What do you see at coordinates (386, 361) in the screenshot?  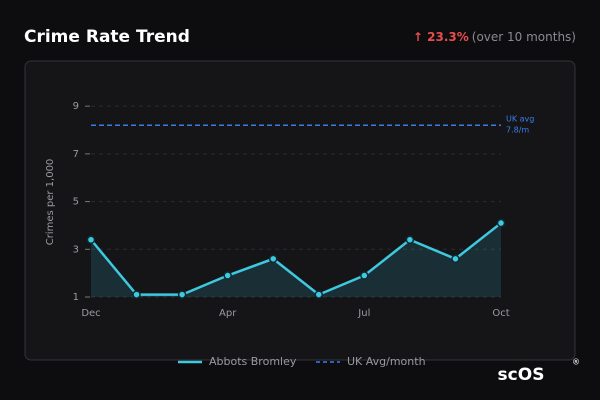 I see `legend-label: UK Avg/month` at bounding box center [386, 361].